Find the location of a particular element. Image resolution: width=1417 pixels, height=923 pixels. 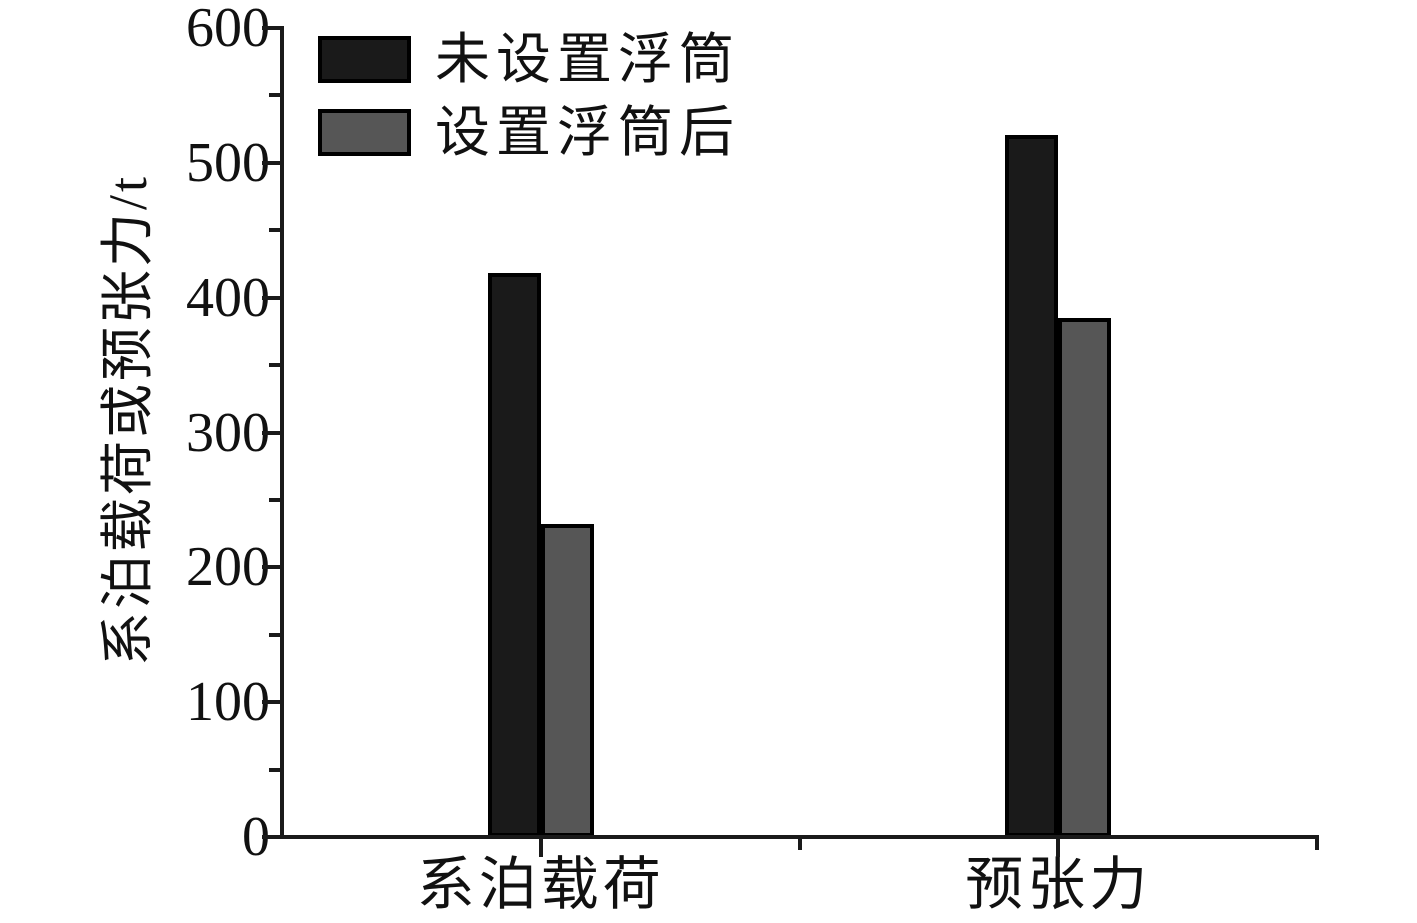

y-tick-label: 500 is located at coordinates (228, 162).